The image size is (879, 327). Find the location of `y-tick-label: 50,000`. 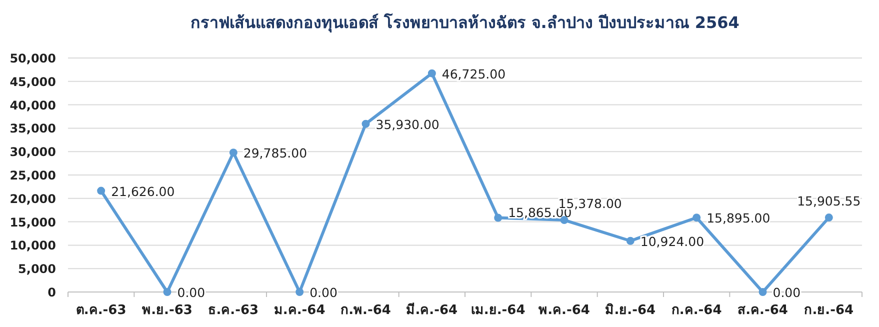

y-tick-label: 50,000 is located at coordinates (33, 59).